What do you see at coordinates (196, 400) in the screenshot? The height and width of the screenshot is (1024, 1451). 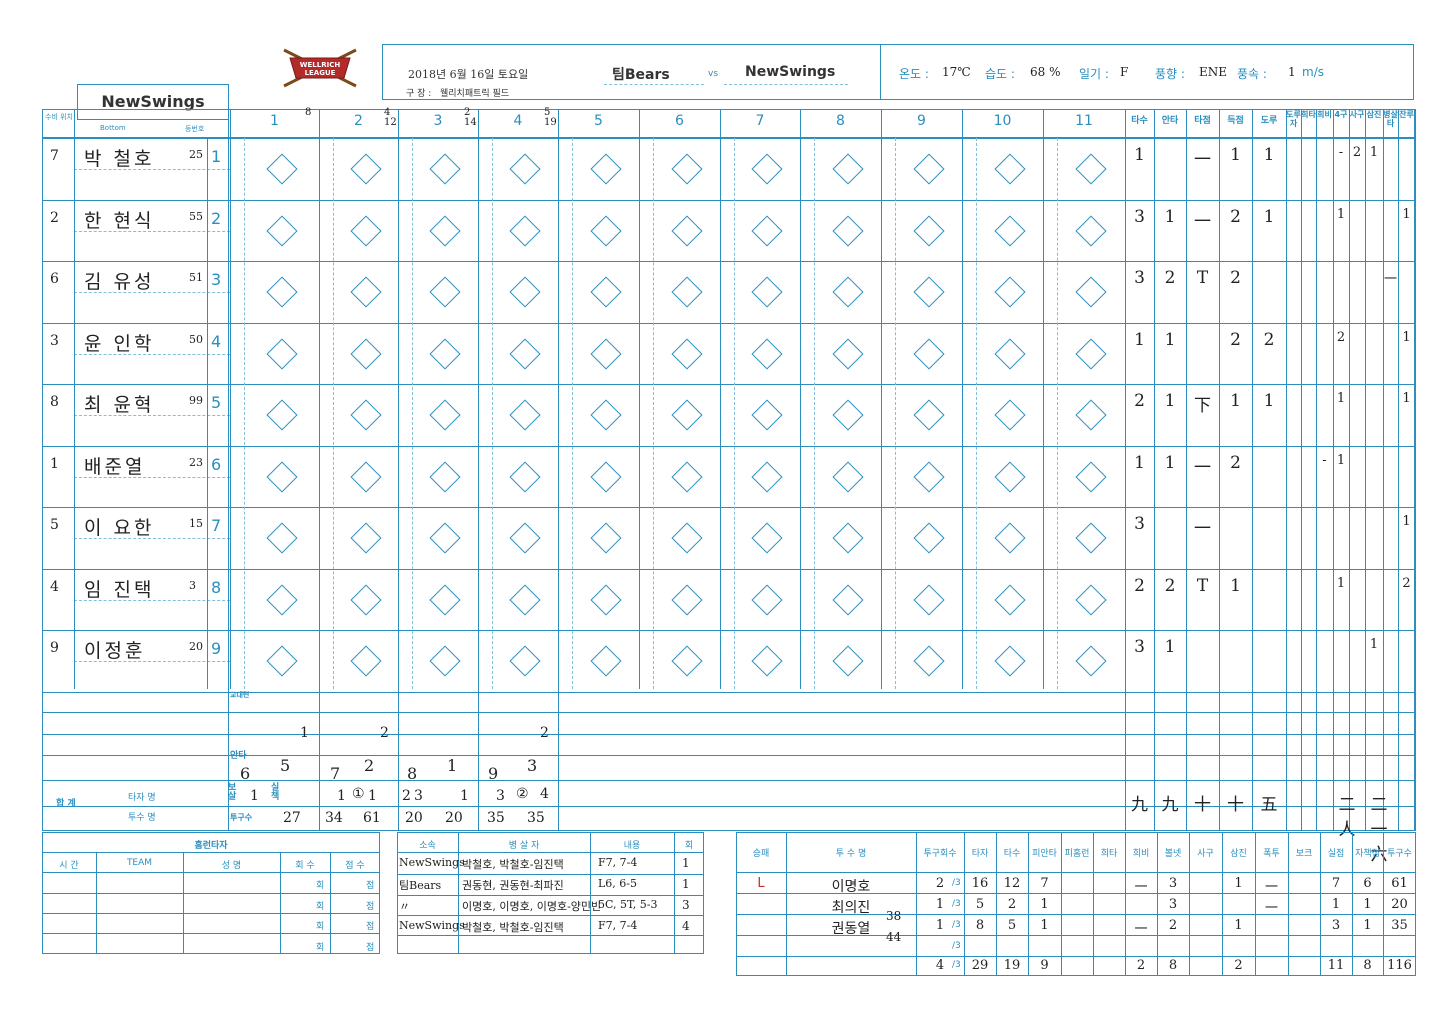 I see `batter-number: 99` at bounding box center [196, 400].